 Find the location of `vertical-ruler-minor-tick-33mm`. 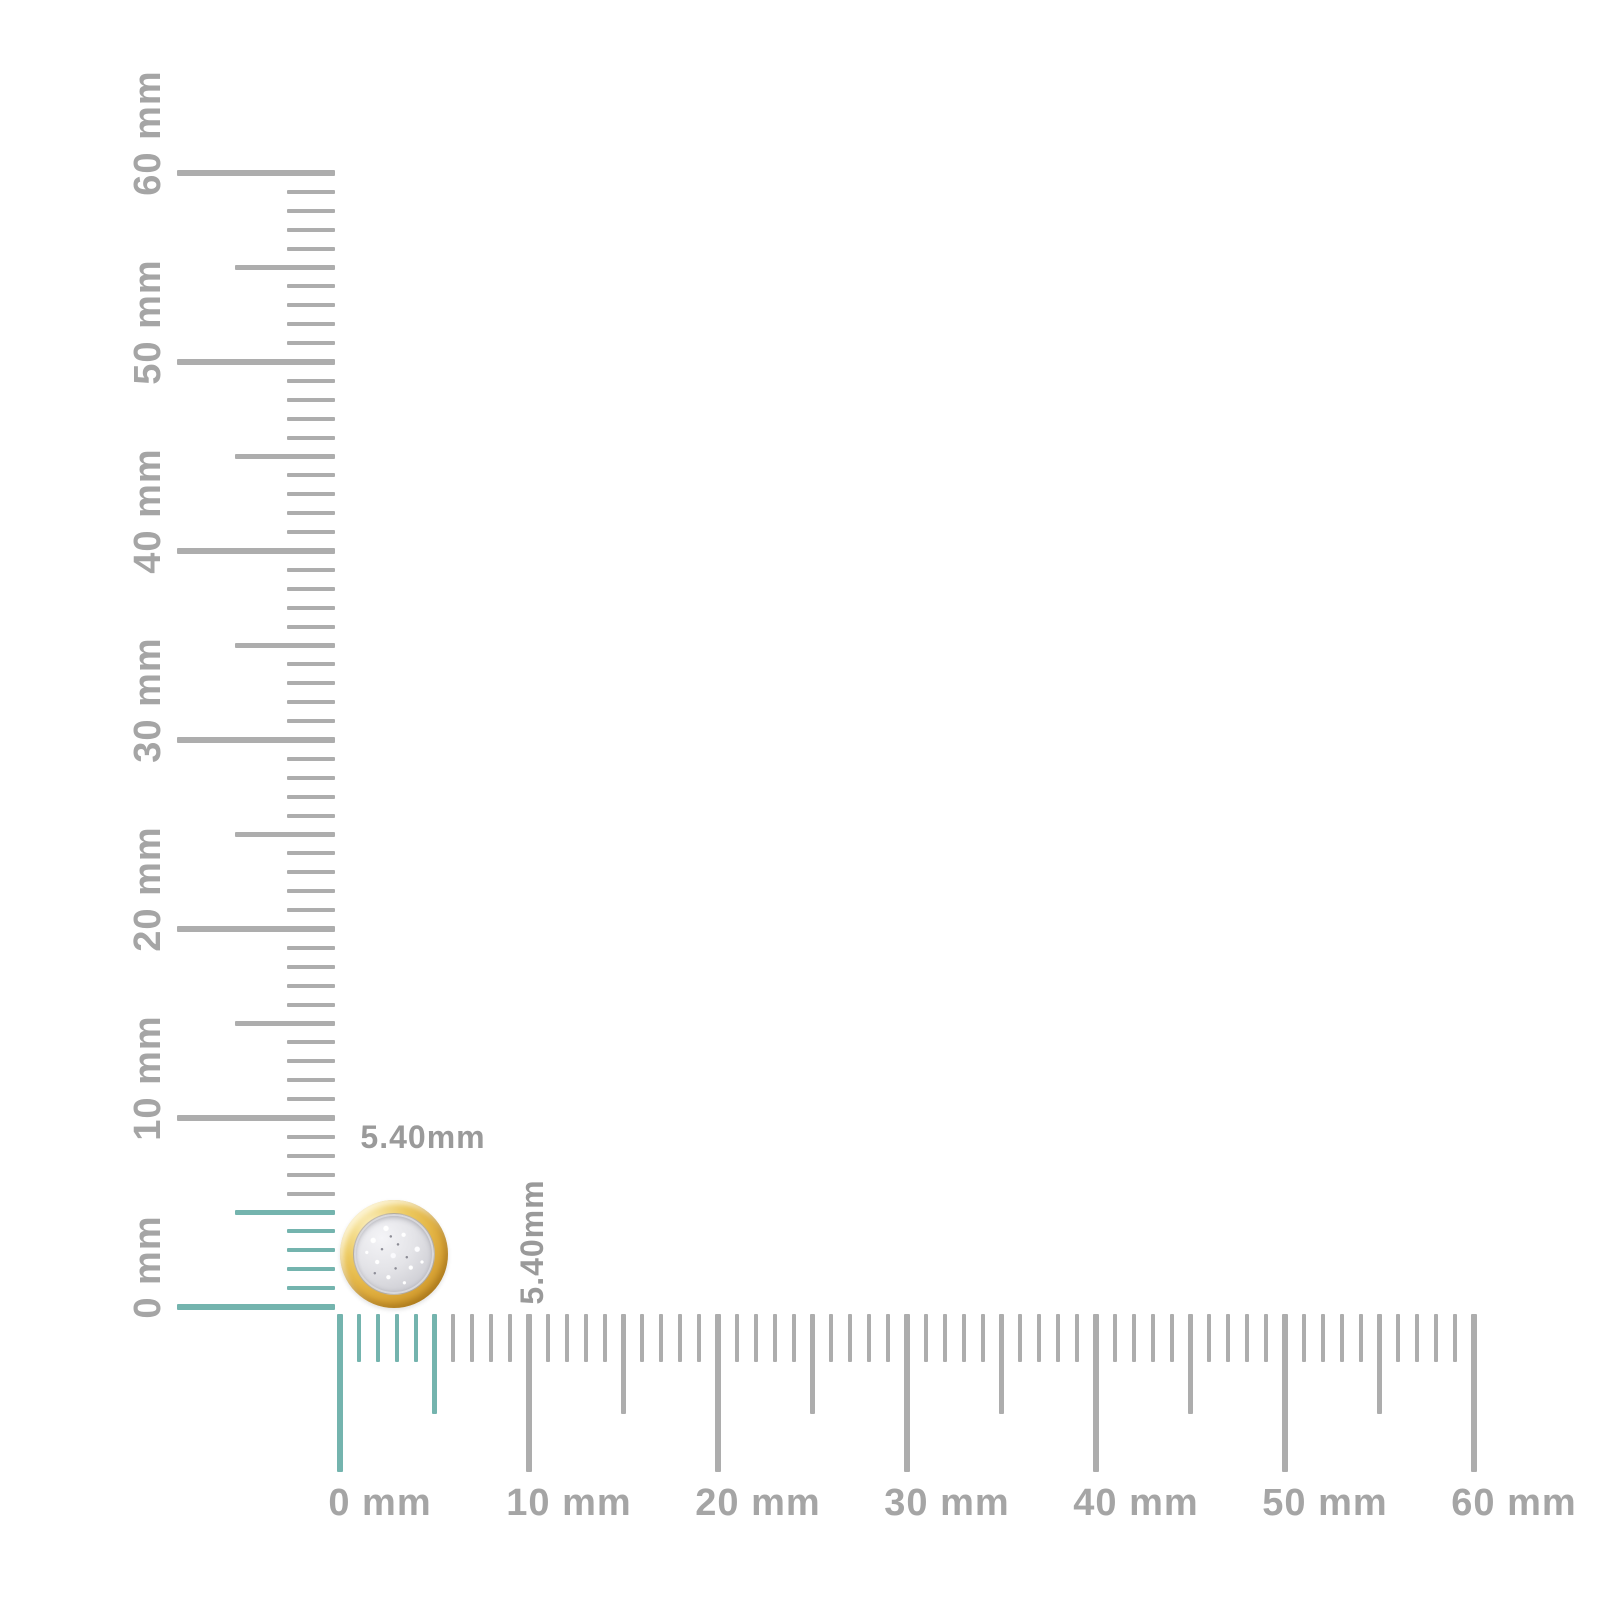

vertical-ruler-minor-tick-33mm is located at coordinates (311, 683).